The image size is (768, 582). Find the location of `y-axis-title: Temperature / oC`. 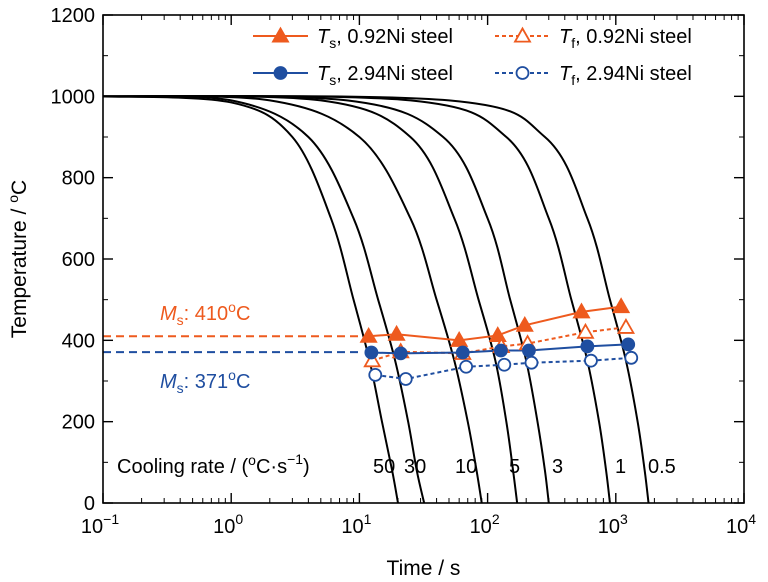

y-axis-title: Temperature / oC is located at coordinates (18, 259).